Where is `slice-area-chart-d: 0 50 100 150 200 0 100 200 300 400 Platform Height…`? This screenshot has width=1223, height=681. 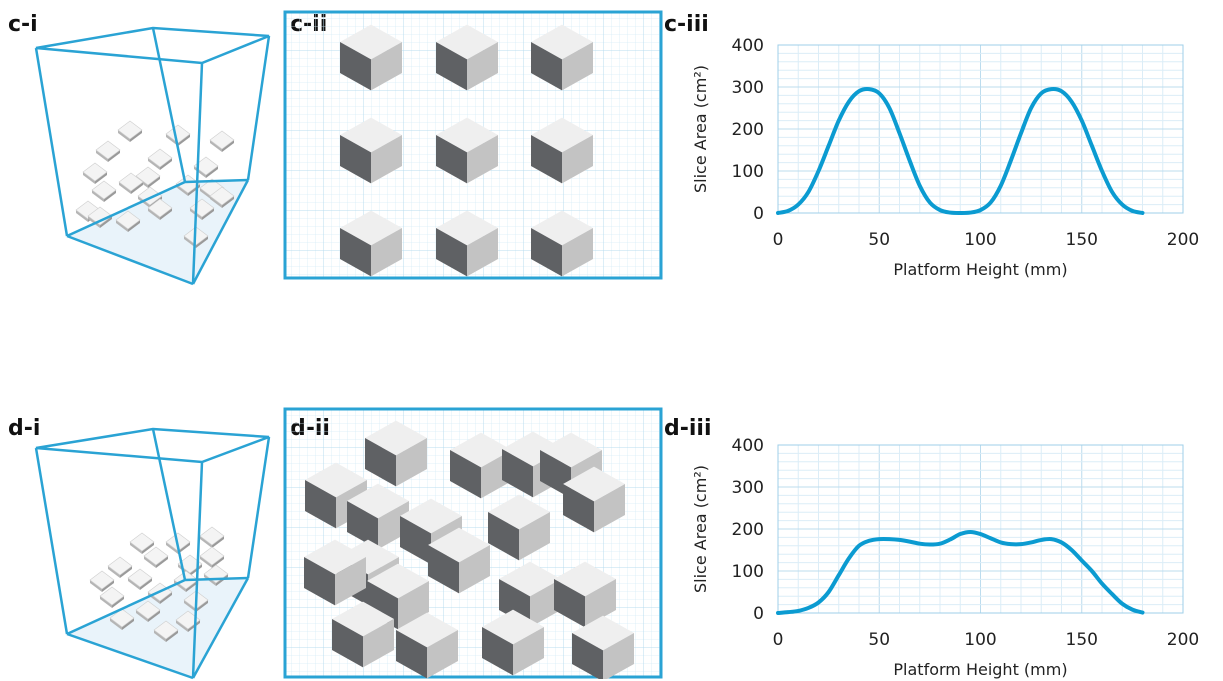
slice-area-chart-d: 0 50 100 150 200 0 100 200 300 400 Platform Height… is located at coordinates (945, 557).